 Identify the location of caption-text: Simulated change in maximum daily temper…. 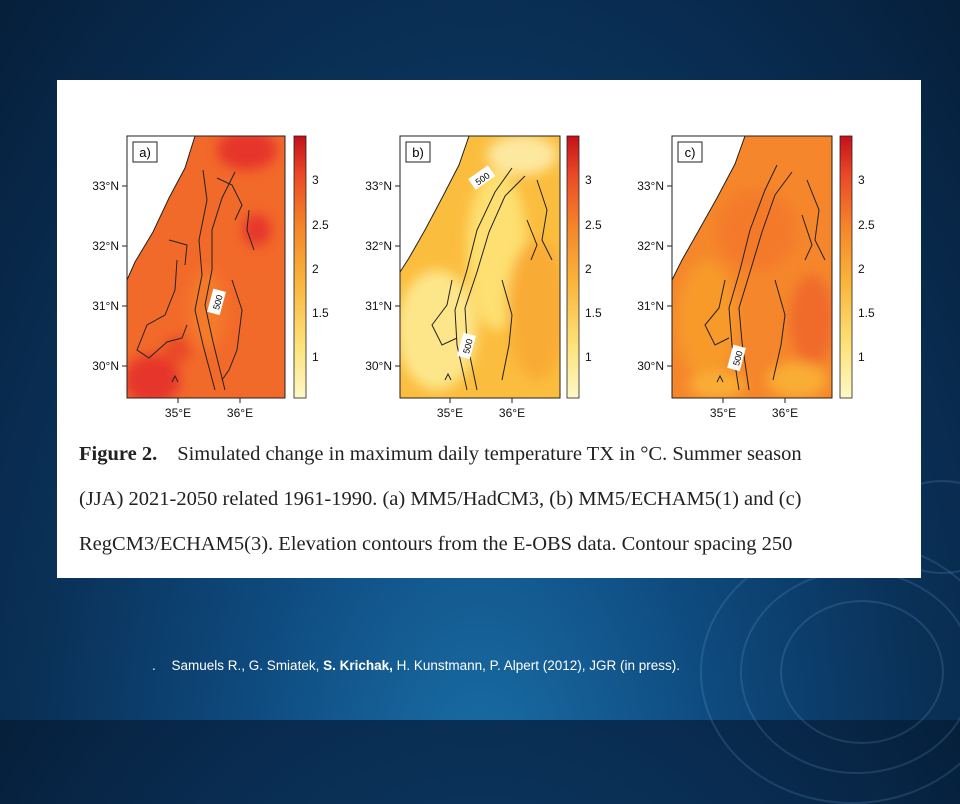
(489, 454).